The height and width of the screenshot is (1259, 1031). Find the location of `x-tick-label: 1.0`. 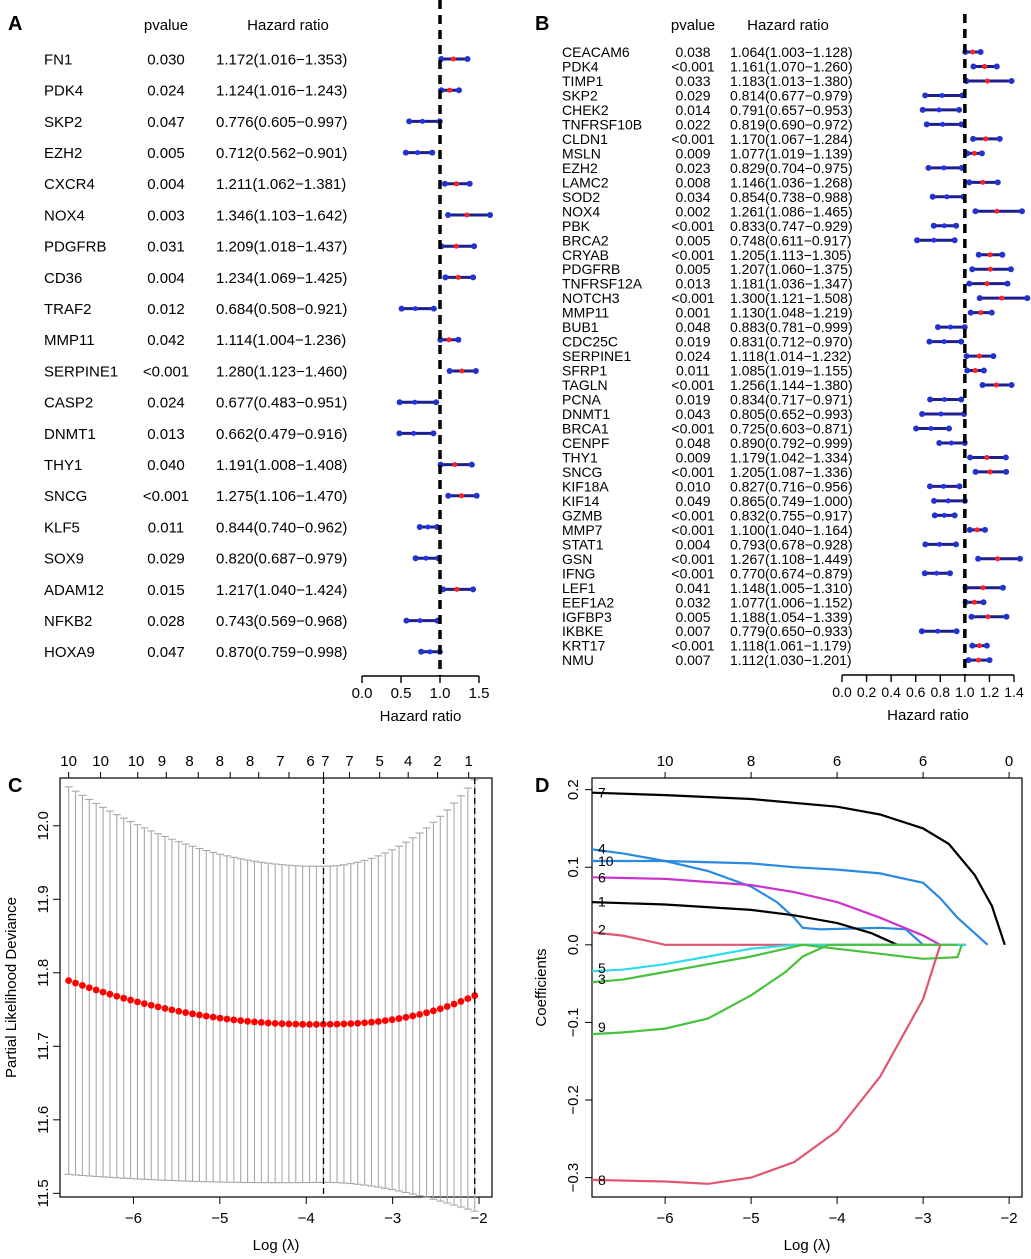

x-tick-label: 1.0 is located at coordinates (440, 693).